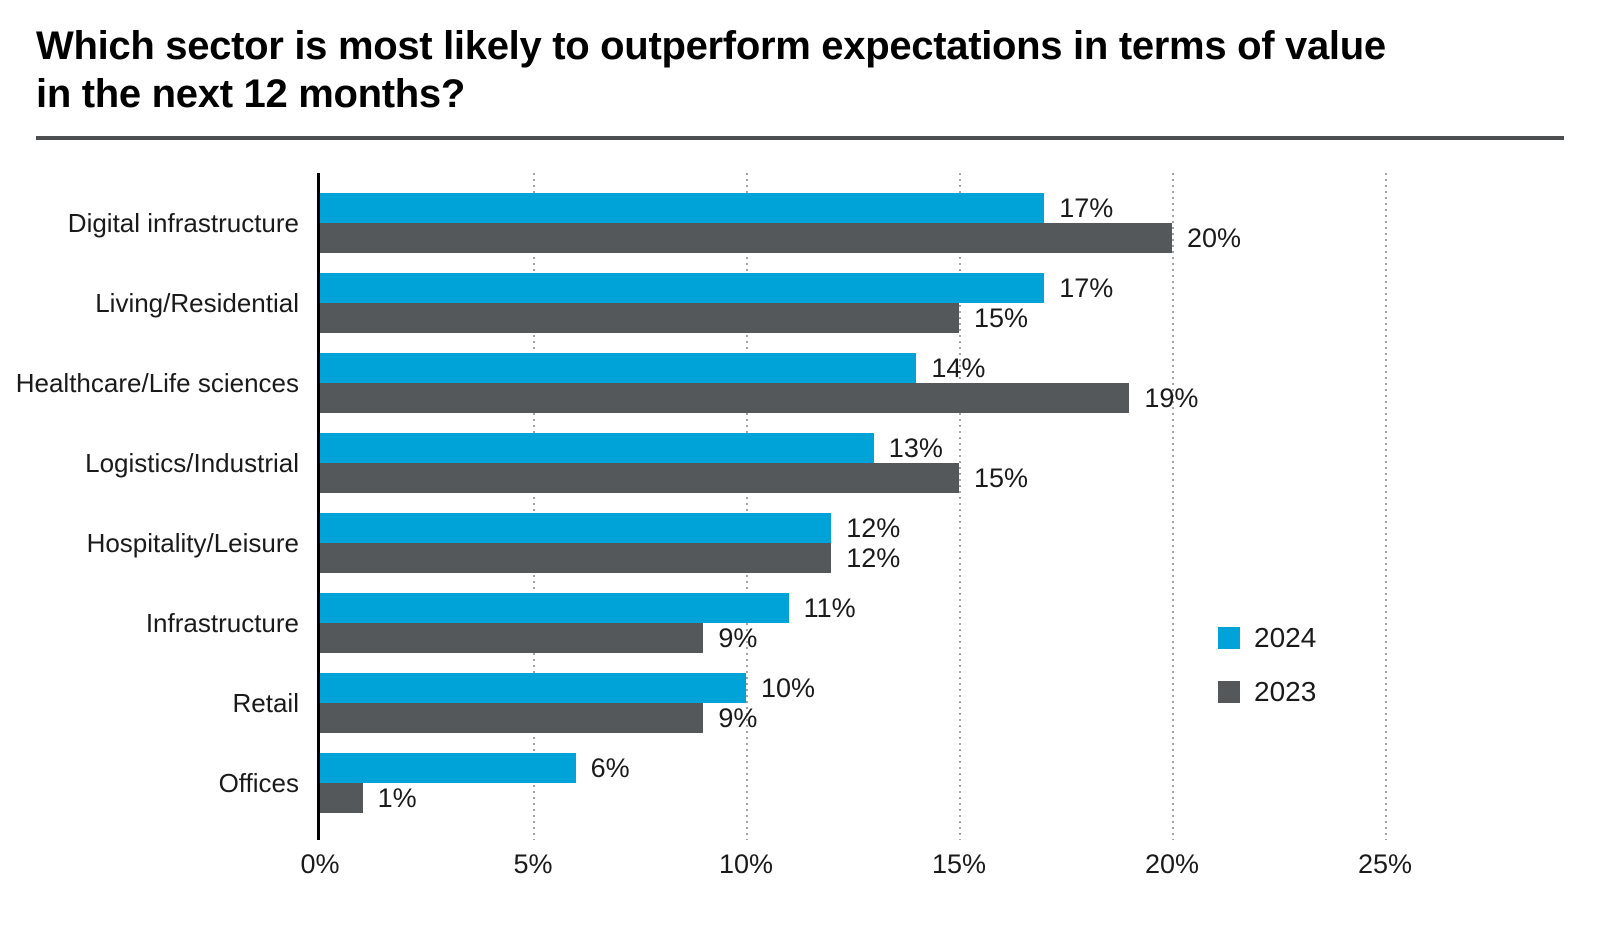 The image size is (1600, 950). What do you see at coordinates (1285, 637) in the screenshot?
I see `legend-label: 2024` at bounding box center [1285, 637].